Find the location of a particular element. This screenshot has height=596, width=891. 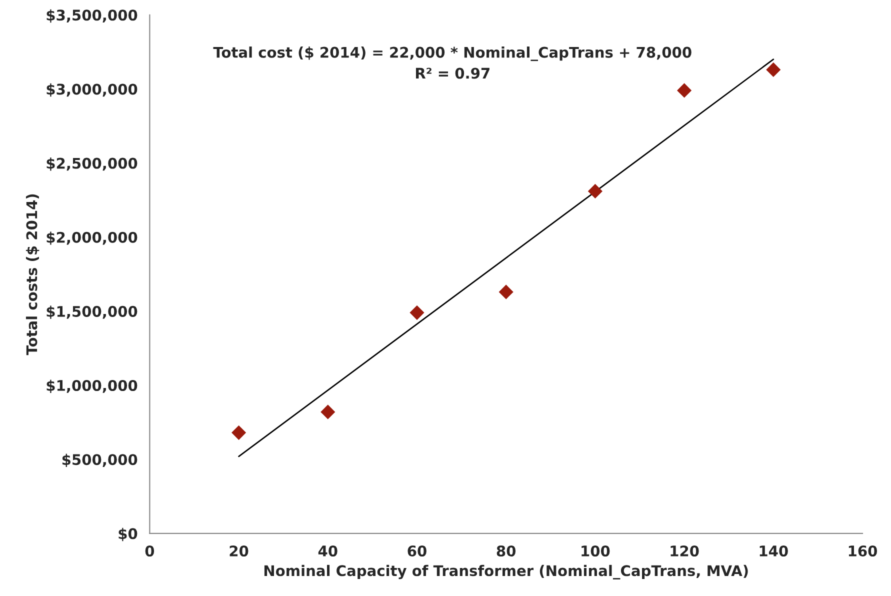

x-tick-label: 140 is located at coordinates (774, 551).